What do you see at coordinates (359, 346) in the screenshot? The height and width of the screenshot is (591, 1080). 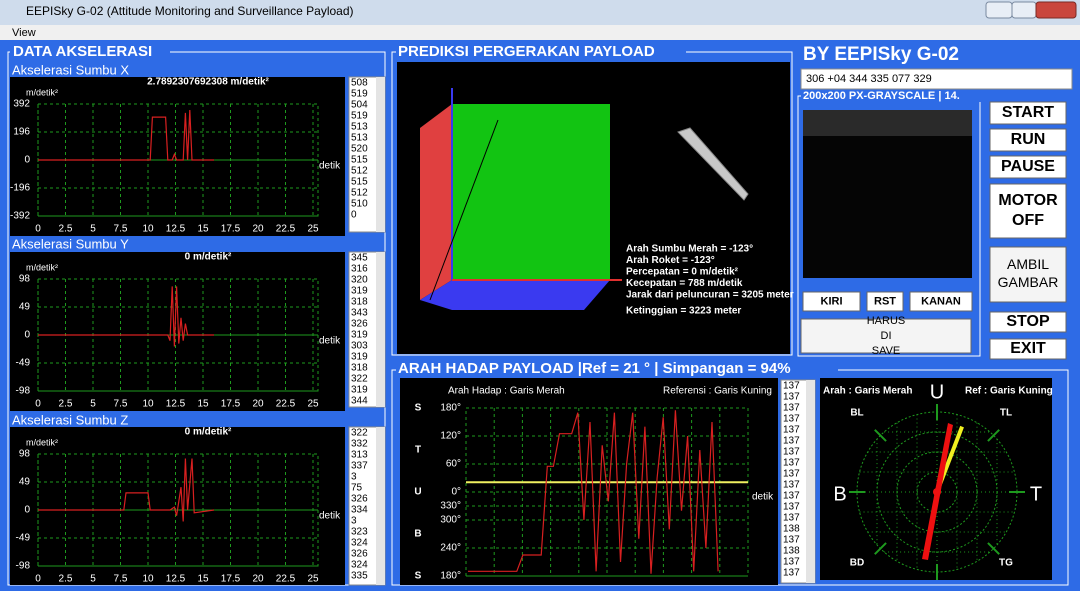 I see `list-item: 303` at bounding box center [359, 346].